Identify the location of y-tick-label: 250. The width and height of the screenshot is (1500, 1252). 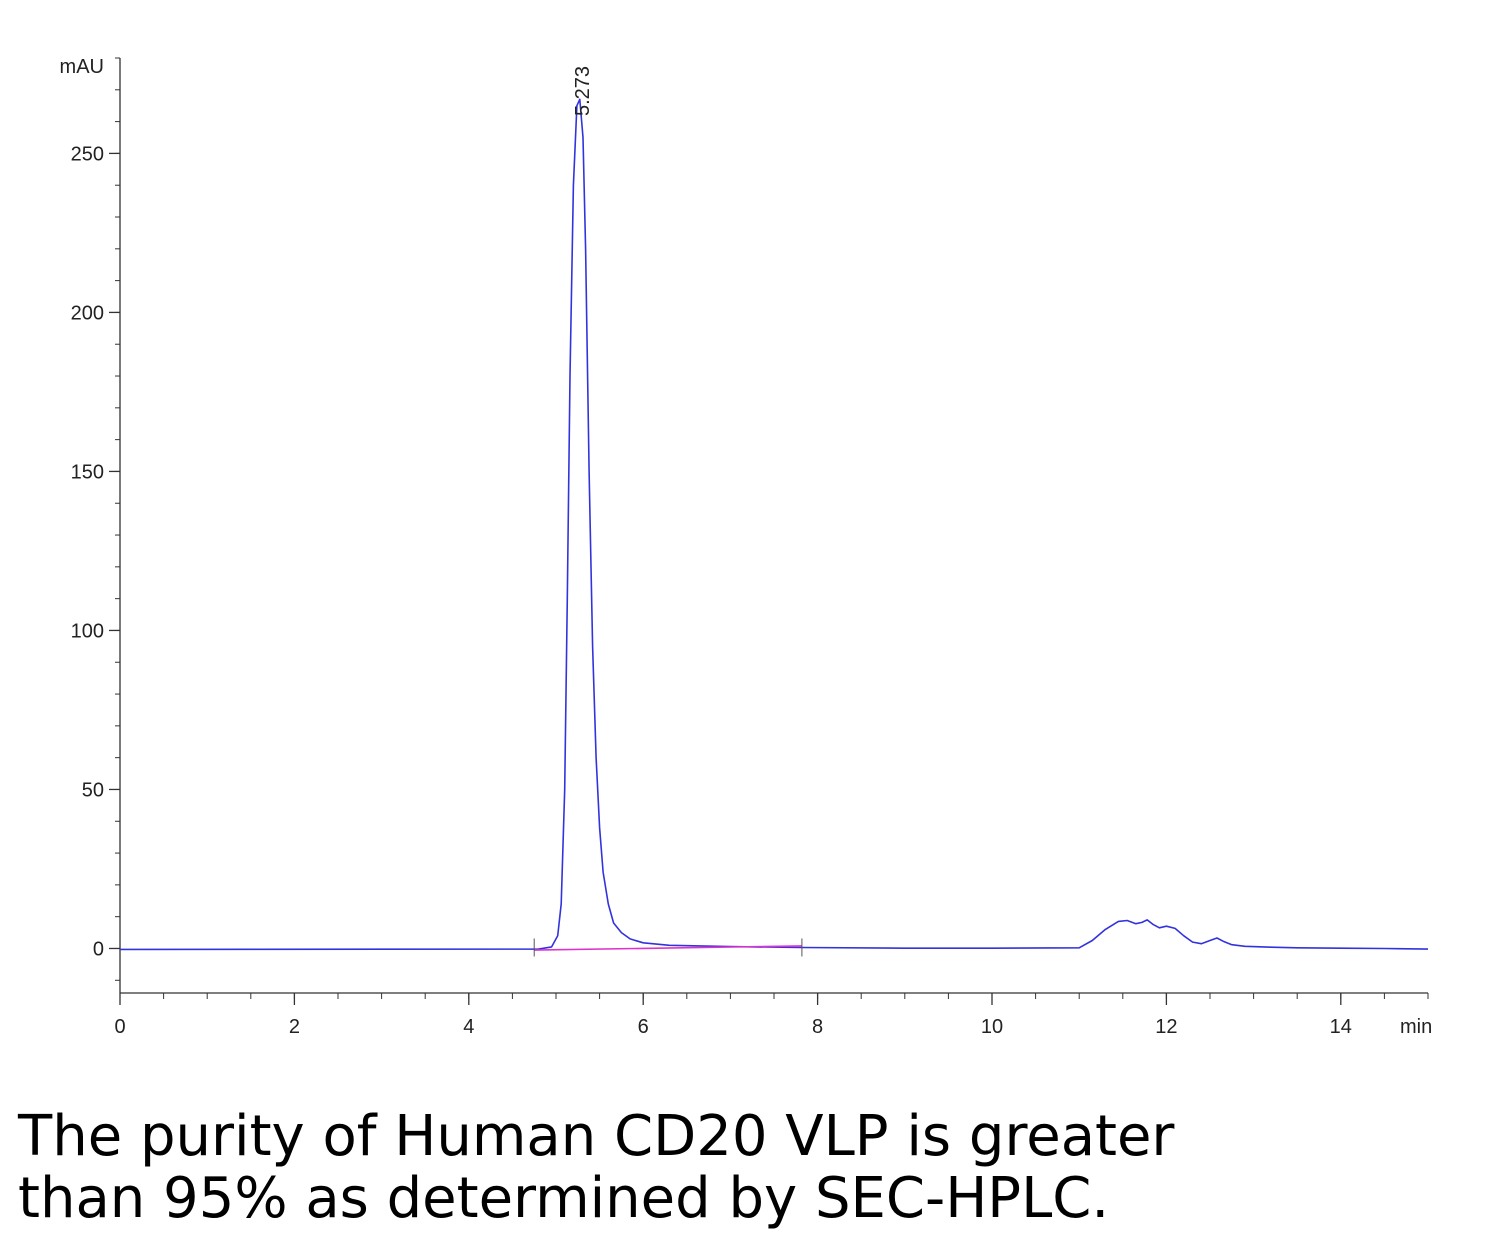
(87, 154).